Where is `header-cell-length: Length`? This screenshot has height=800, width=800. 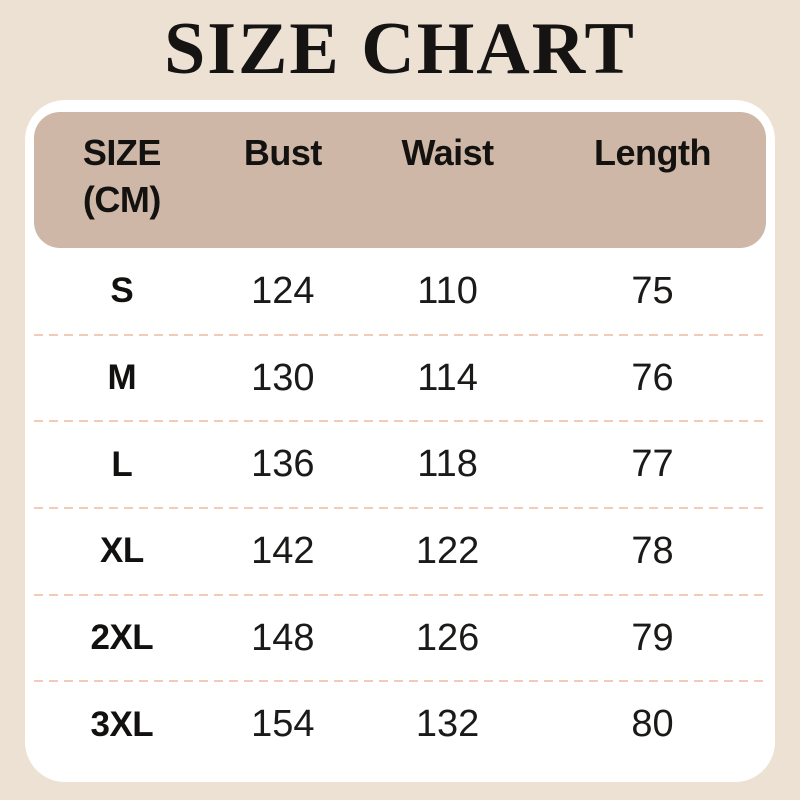 header-cell-length: Length is located at coordinates (652, 152).